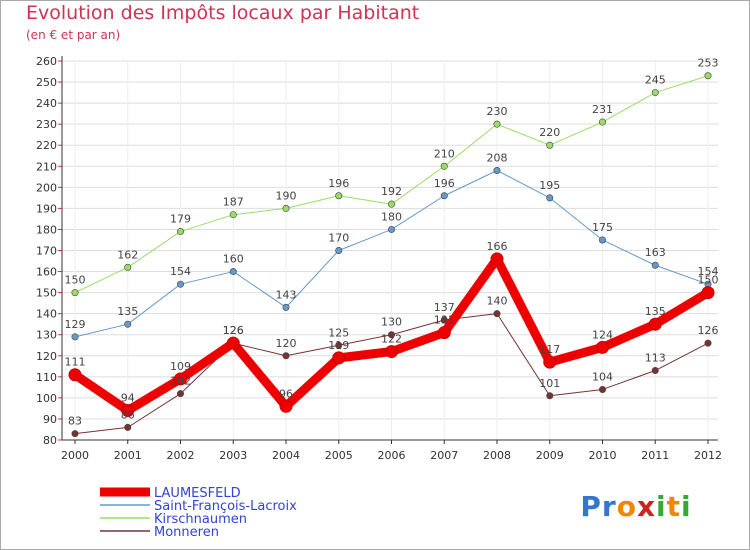 The height and width of the screenshot is (550, 750). Describe the element at coordinates (286, 343) in the screenshot. I see `data-label: 120` at that location.